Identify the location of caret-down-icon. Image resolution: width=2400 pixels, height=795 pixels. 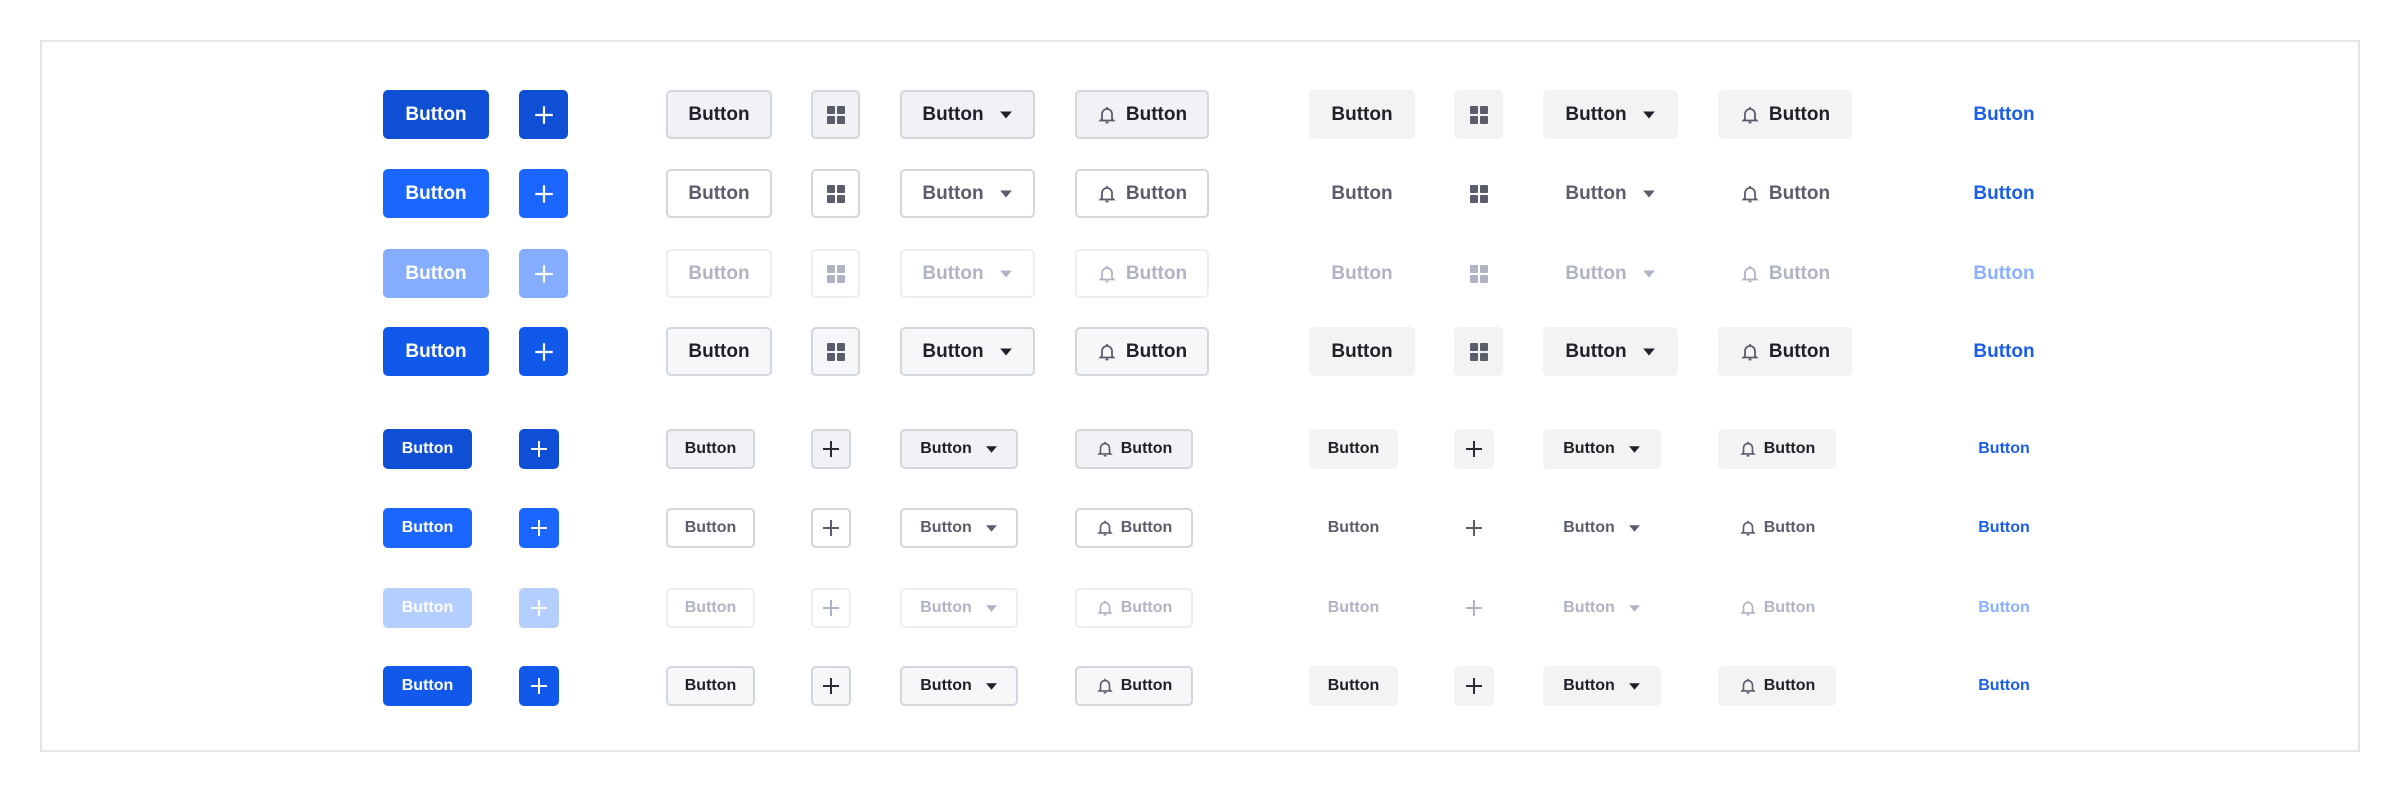
(1649, 274).